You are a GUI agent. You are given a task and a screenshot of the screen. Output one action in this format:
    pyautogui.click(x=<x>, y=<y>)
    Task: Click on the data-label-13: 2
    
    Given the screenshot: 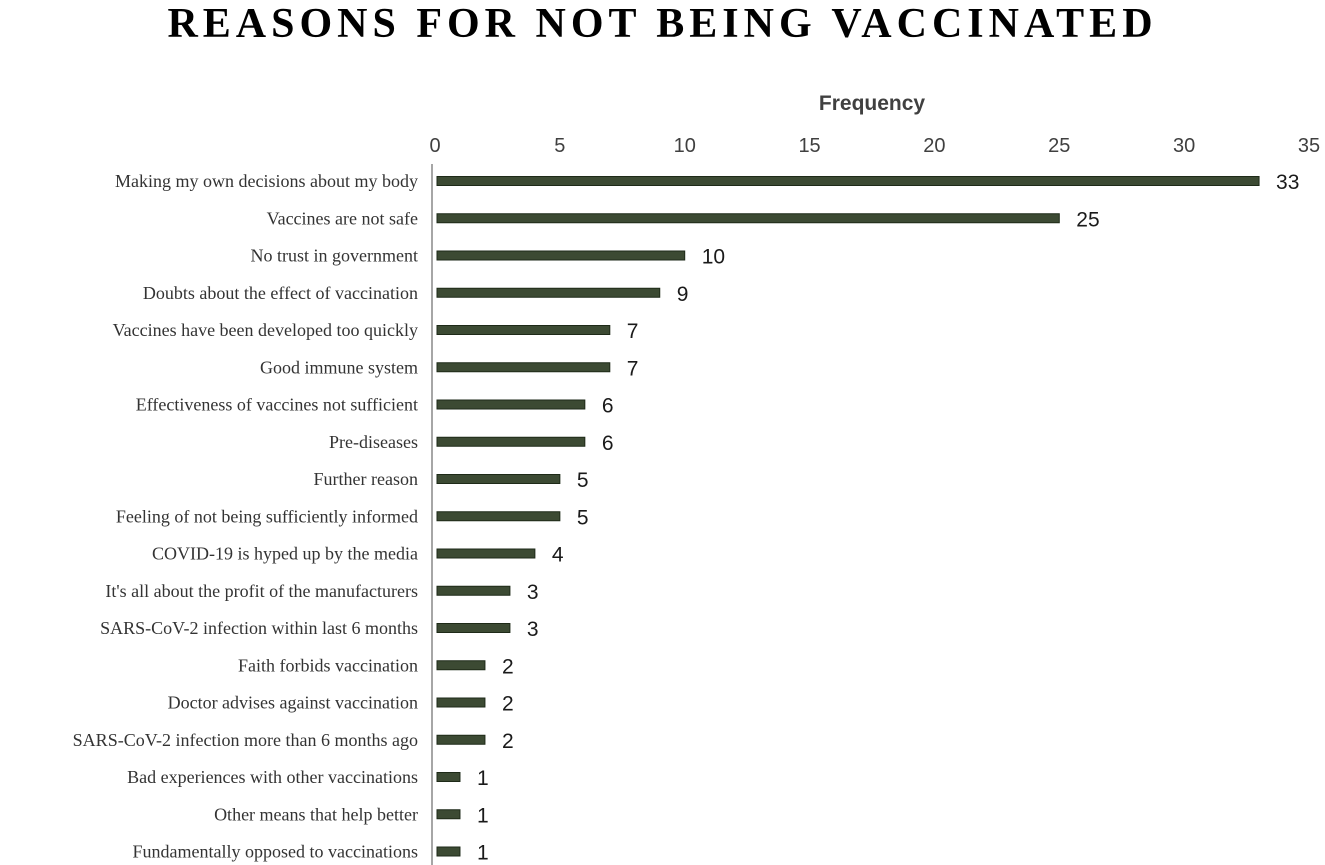 What is the action you would take?
    pyautogui.click(x=508, y=666)
    